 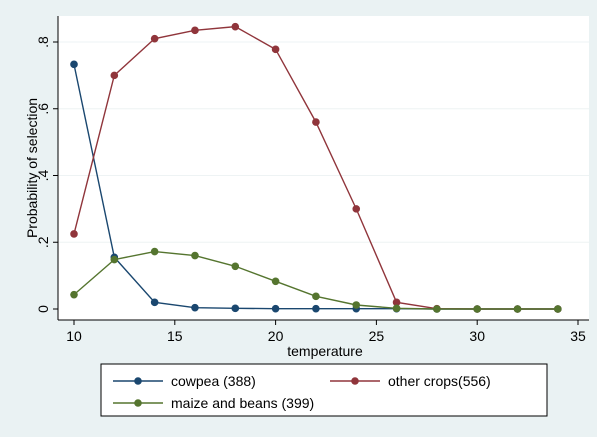 I want to click on legend-item: other crops(556), so click(x=410, y=381).